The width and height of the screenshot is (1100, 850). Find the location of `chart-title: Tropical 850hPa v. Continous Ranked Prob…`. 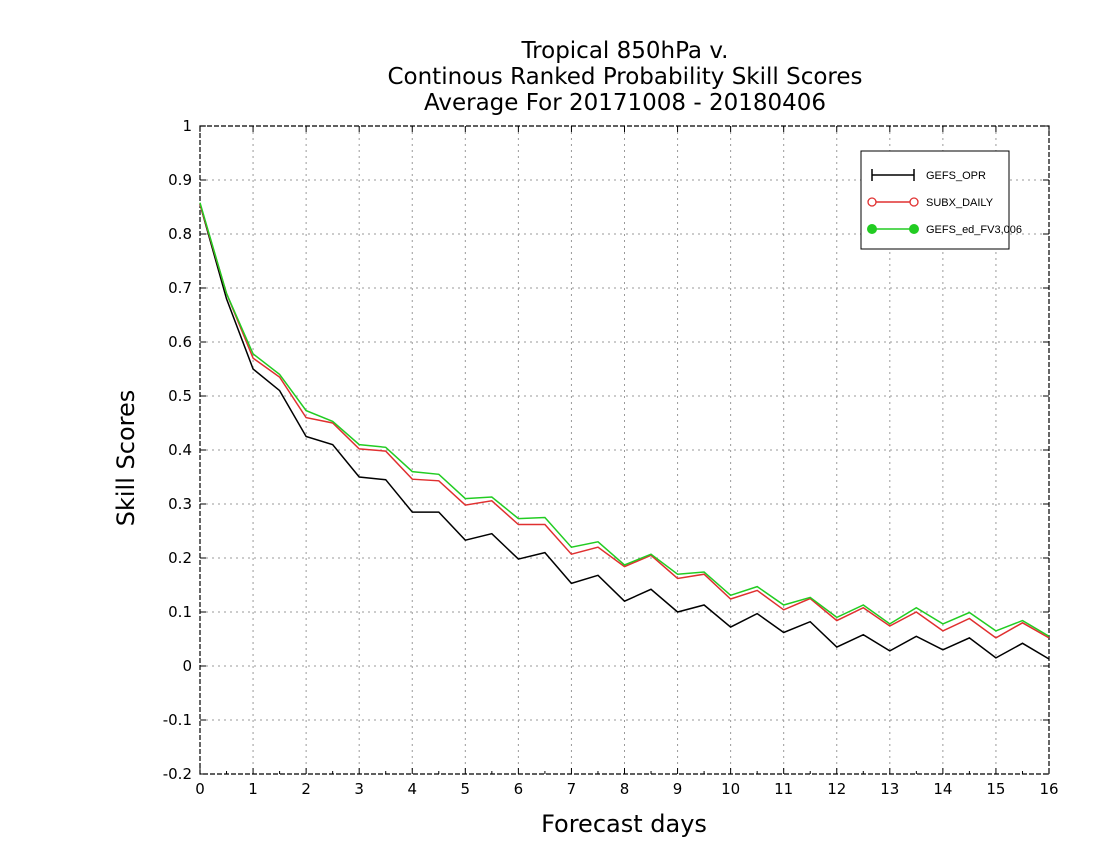

chart-title: Tropical 850hPa v. Continous Ranked Prob… is located at coordinates (624, 77).